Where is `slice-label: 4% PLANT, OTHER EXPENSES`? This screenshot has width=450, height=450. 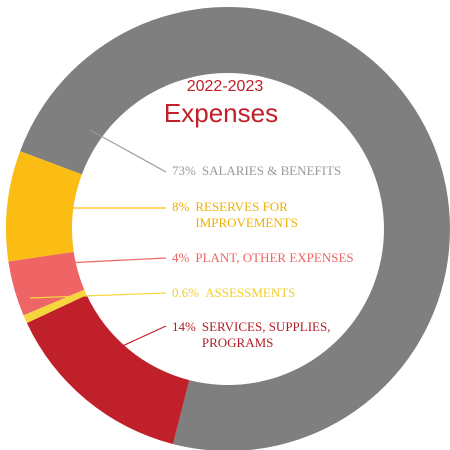 slice-label: 4% PLANT, OTHER EXPENSES is located at coordinates (263, 258).